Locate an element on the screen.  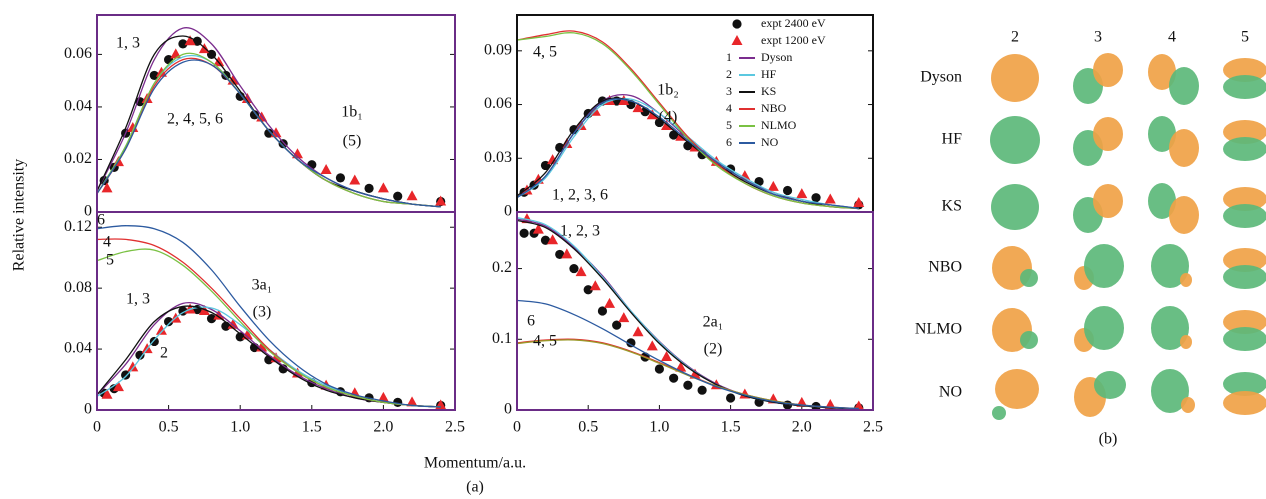
chart-panel: 0 0.02 0.04 0.06 1, 3 2, 4, 5, 6 1b₁ (5) is located at coordinates (260, 117).